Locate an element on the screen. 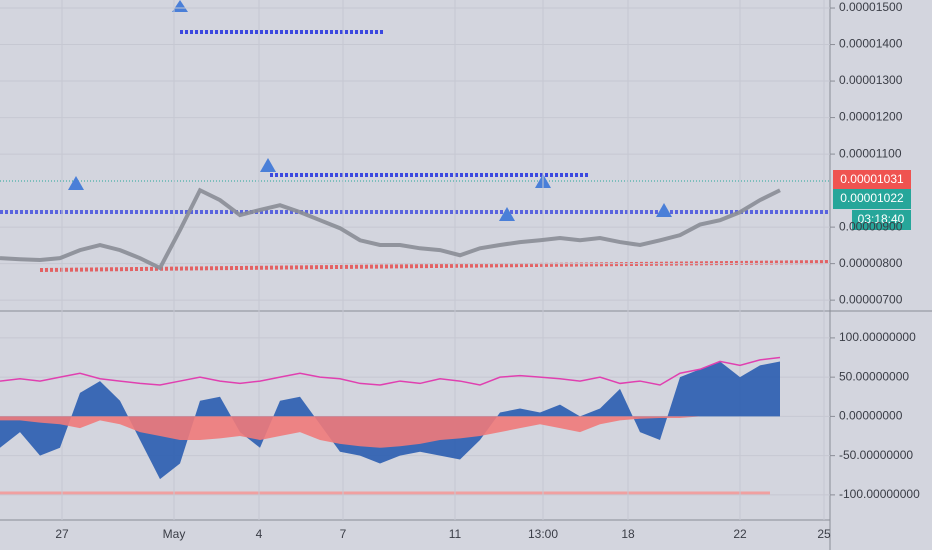  y-tick-label: 50.00000000 is located at coordinates (874, 376).